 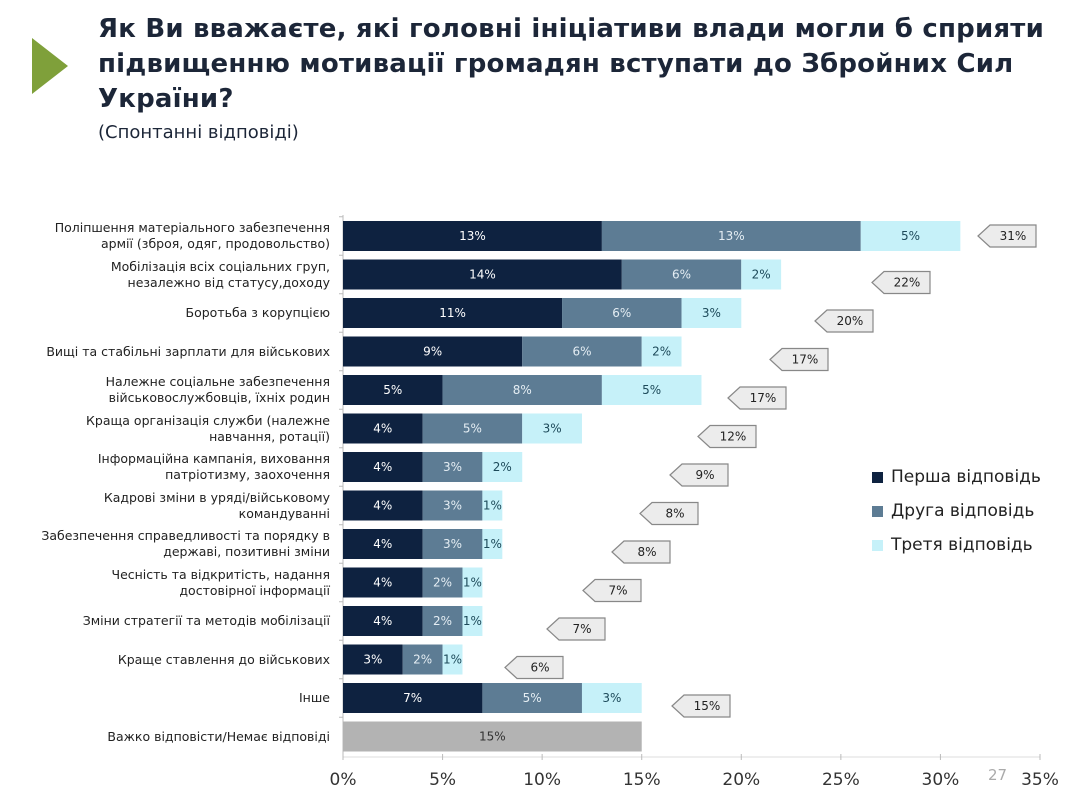 I want to click on category-label: Краще ставлення до військових, so click(x=223, y=659).